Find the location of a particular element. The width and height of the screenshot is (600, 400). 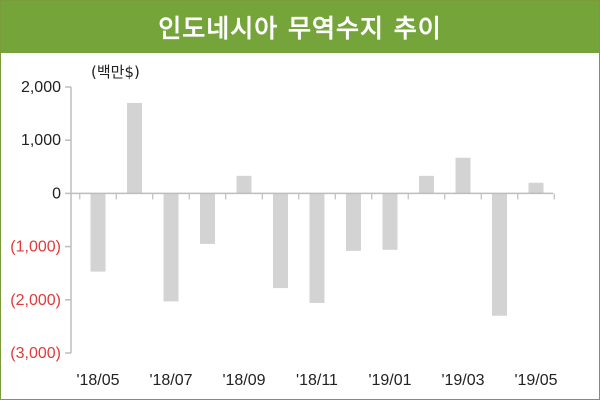

y-tick-label: 1,000 is located at coordinates (41, 140).